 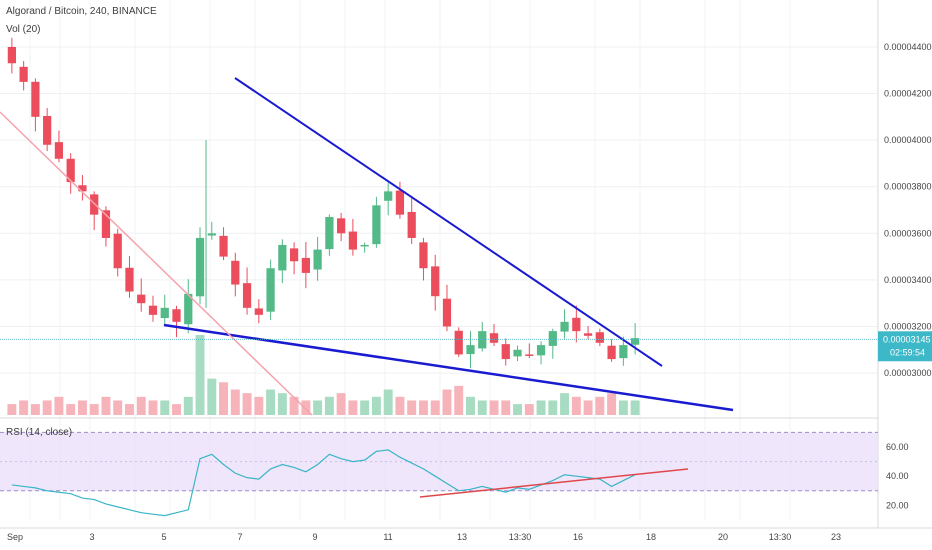 What do you see at coordinates (897, 476) in the screenshot?
I see `rsi-tick-label: 40.00` at bounding box center [897, 476].